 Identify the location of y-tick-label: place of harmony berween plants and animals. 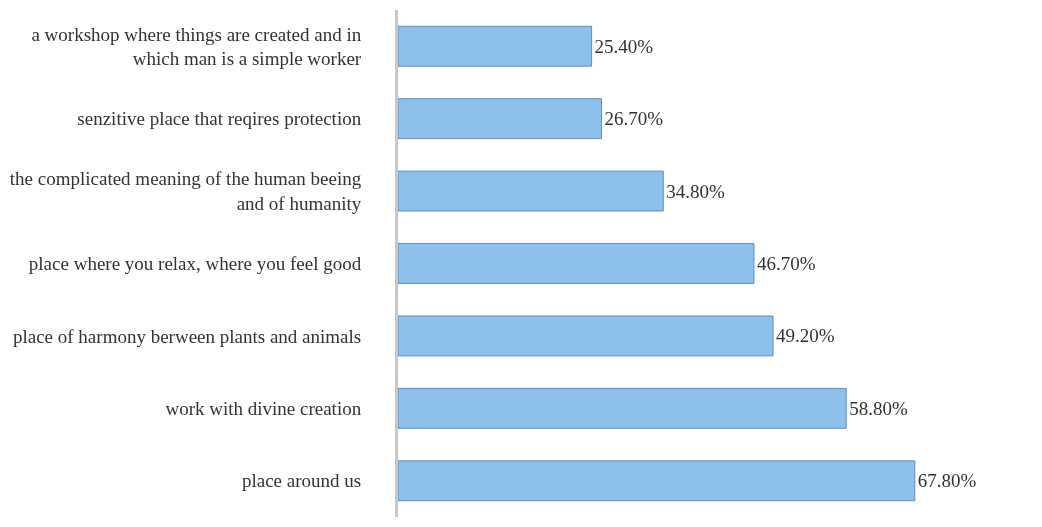
(187, 336).